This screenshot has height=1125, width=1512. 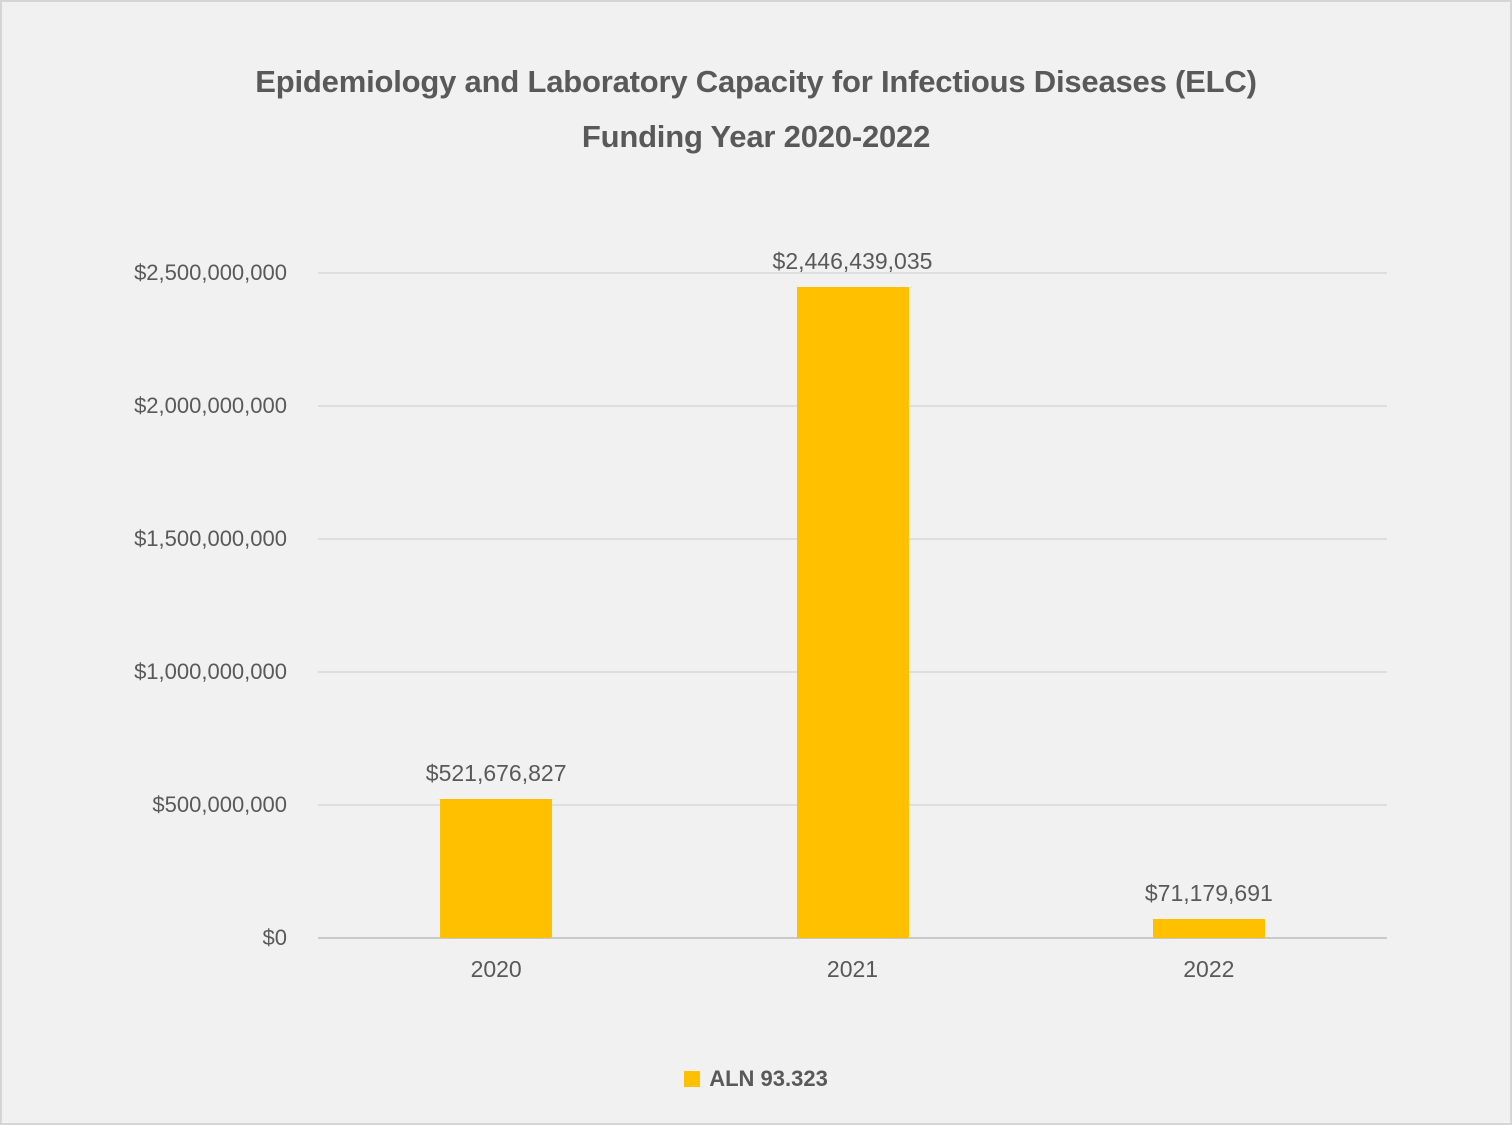 I want to click on chart-title-line-2: Funding Year 2020-2022, so click(x=756, y=136).